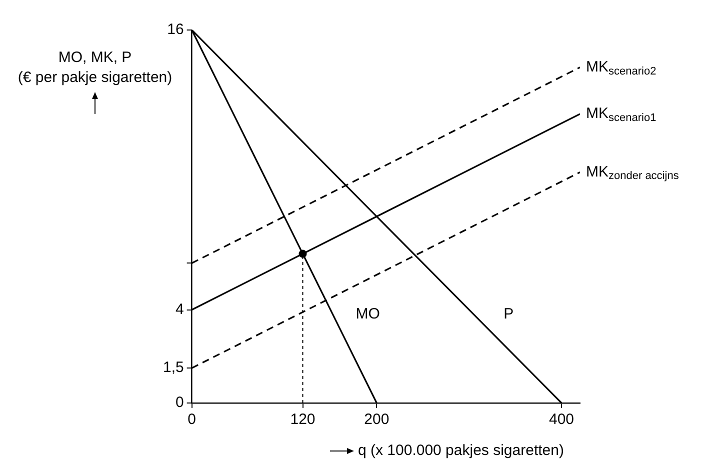 The height and width of the screenshot is (470, 714). Describe the element at coordinates (368, 314) in the screenshot. I see `series-label: MO` at that location.